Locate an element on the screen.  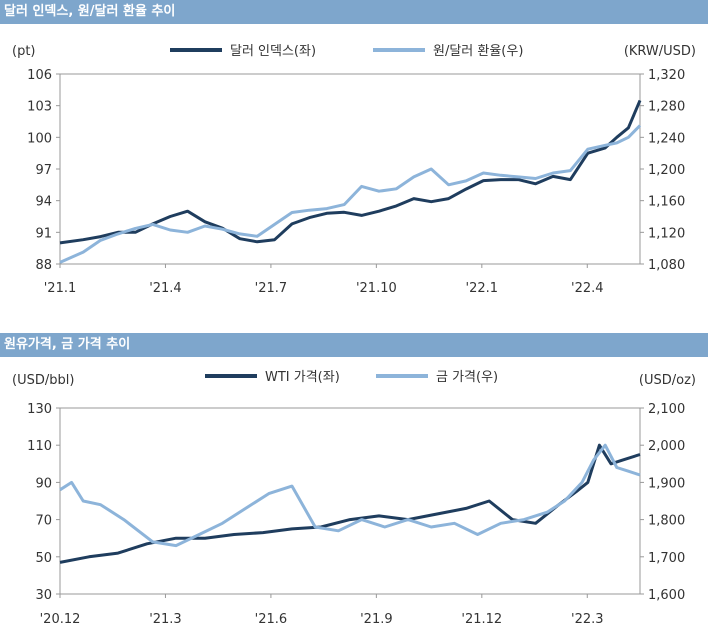
chart2-right-tick-label: 2,100 is located at coordinates (666, 409).